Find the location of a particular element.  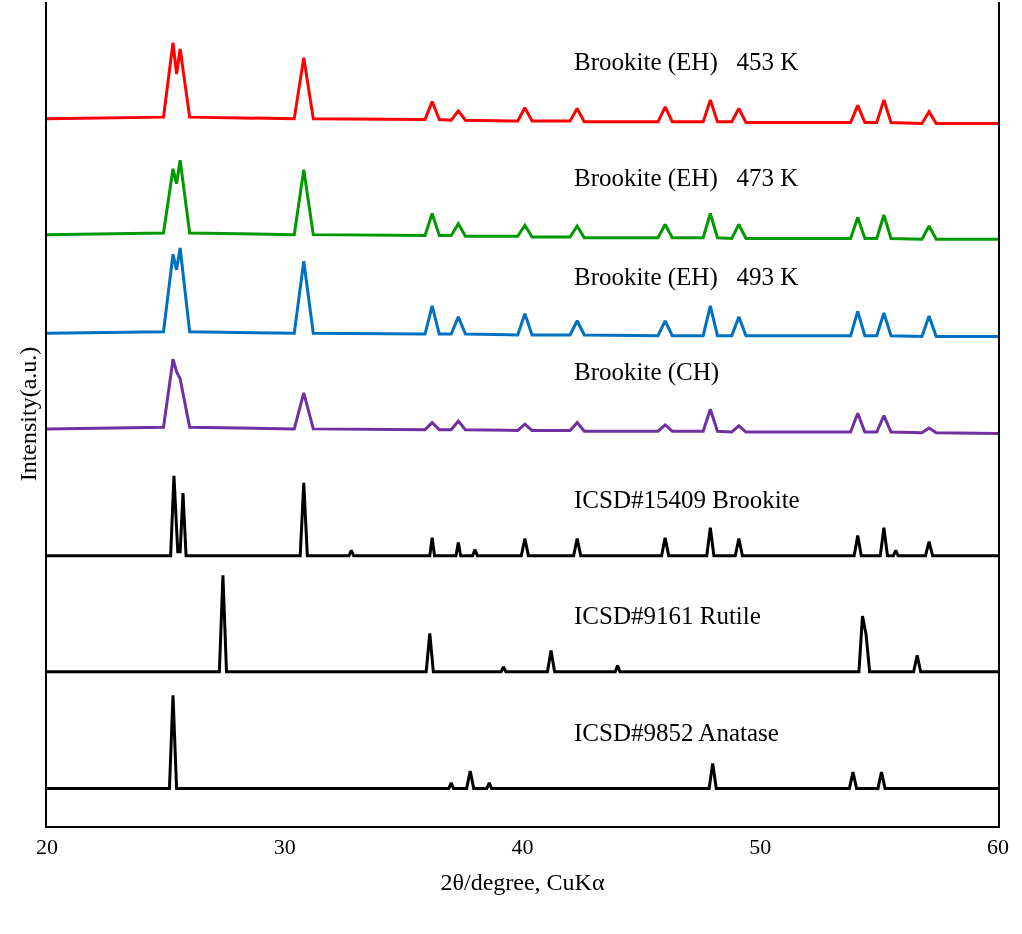

series-label: ICSD#15409 Brookite is located at coordinates (687, 499).